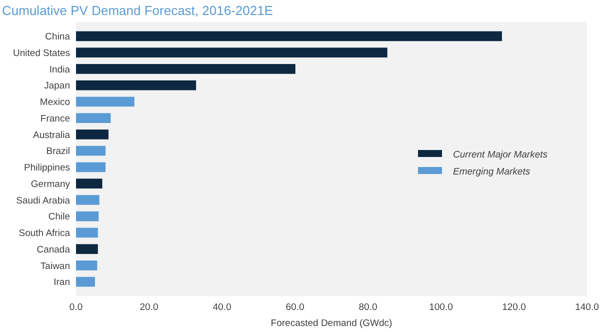 The height and width of the screenshot is (332, 600). Describe the element at coordinates (41, 53) in the screenshot. I see `y-tick-label: United States` at that location.